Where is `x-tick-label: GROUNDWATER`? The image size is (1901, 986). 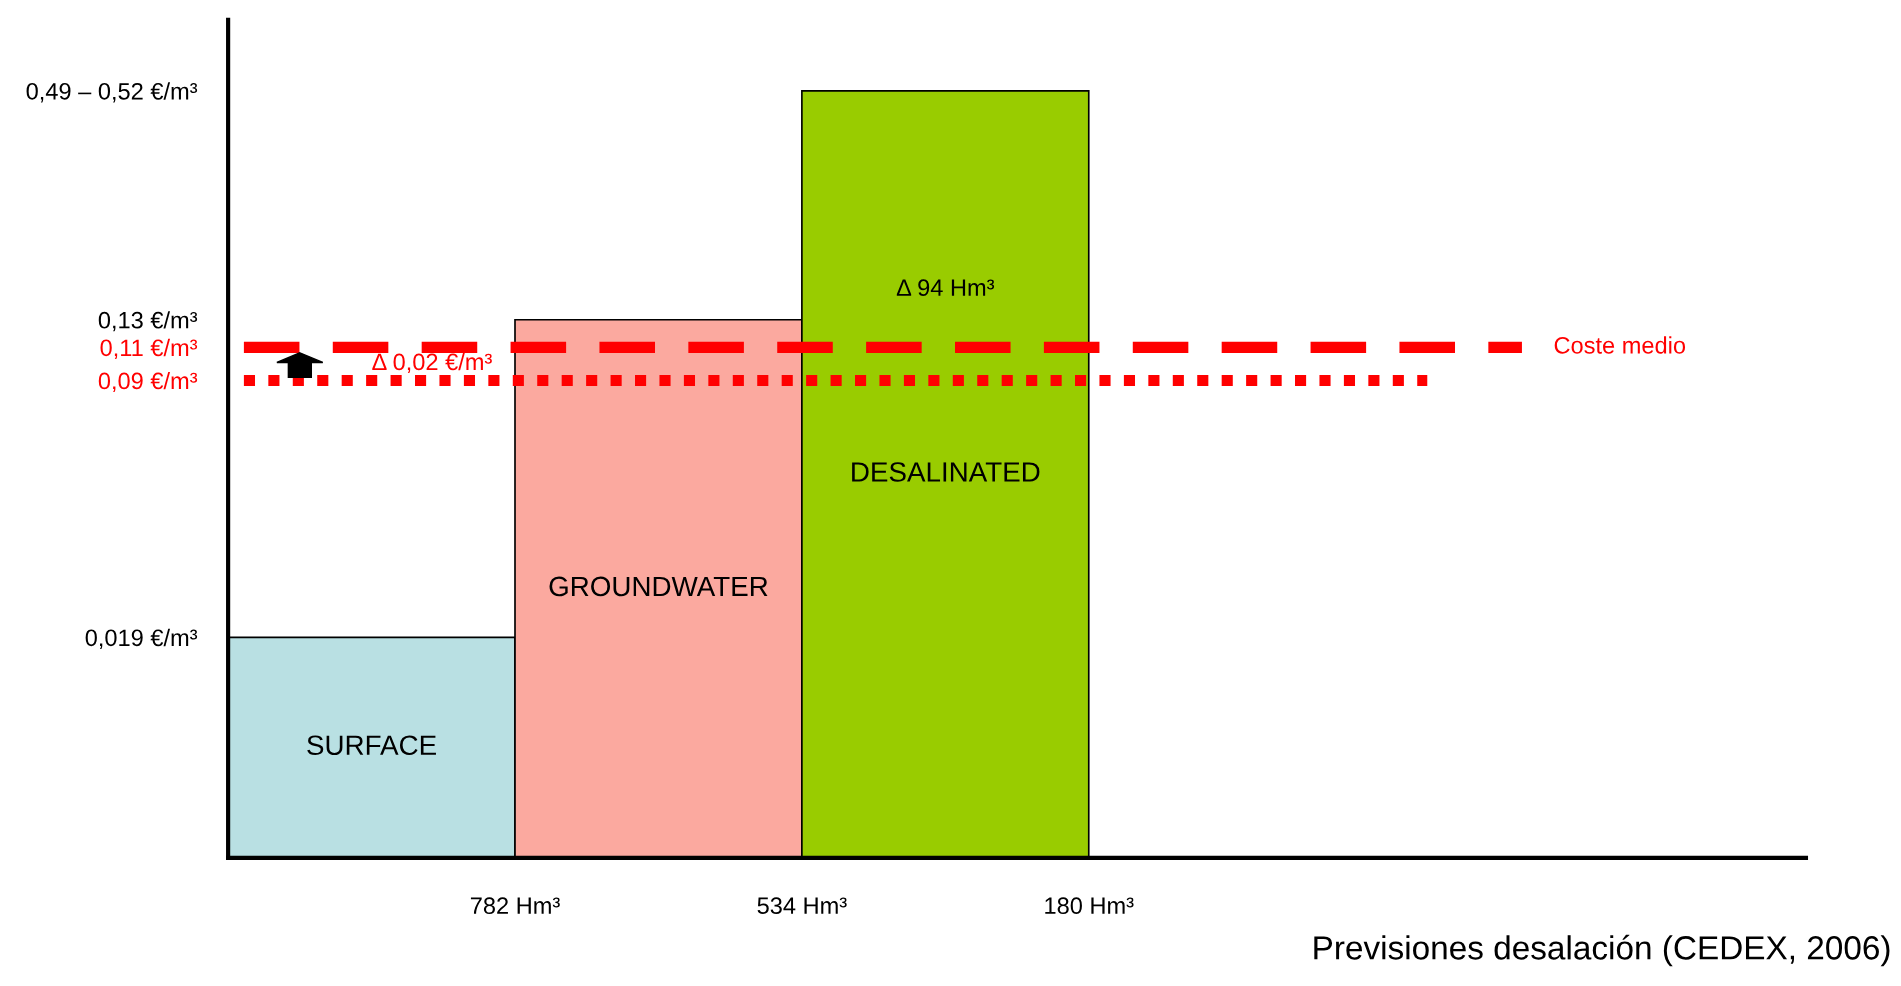 x-tick-label: GROUNDWATER is located at coordinates (658, 586).